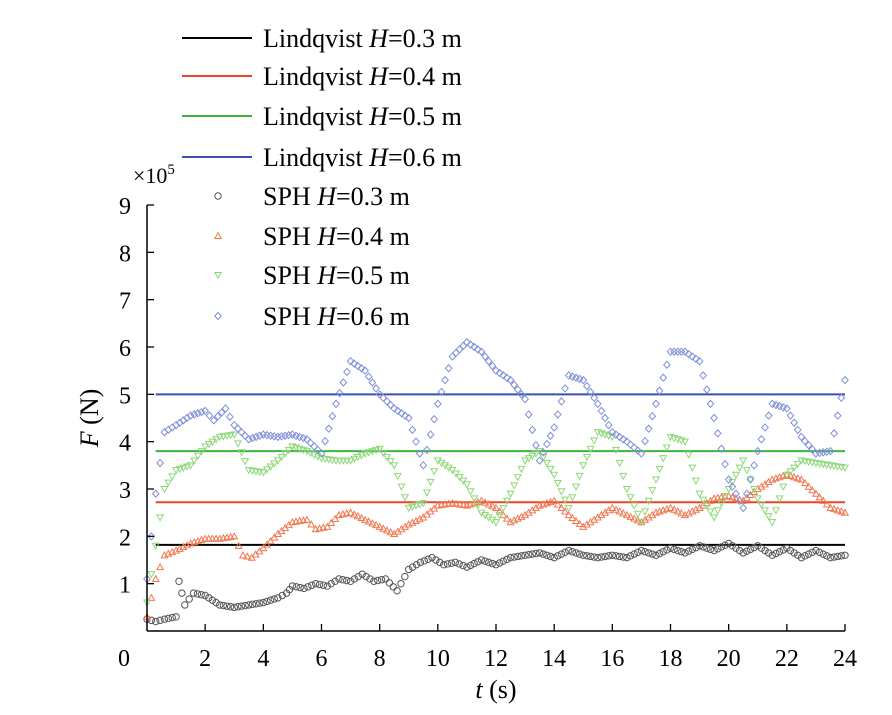 The image size is (892, 715). I want to click on legend-item: Lindqvist H=0.6 m, so click(322, 157).